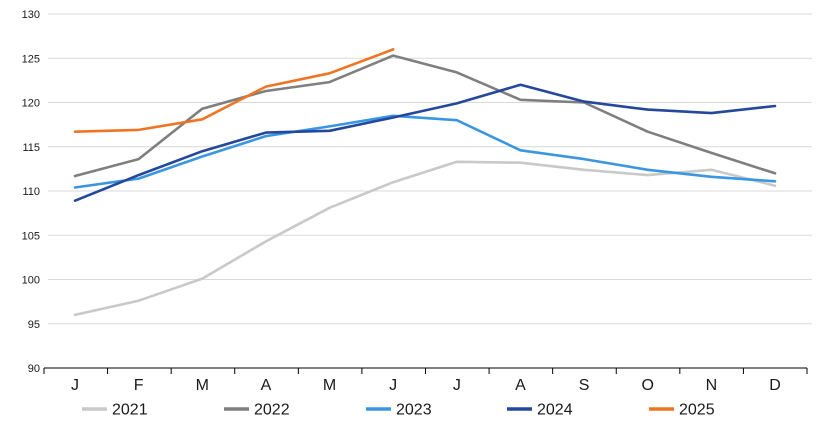  Describe the element at coordinates (34, 369) in the screenshot. I see `y-axis-label: 90` at that location.